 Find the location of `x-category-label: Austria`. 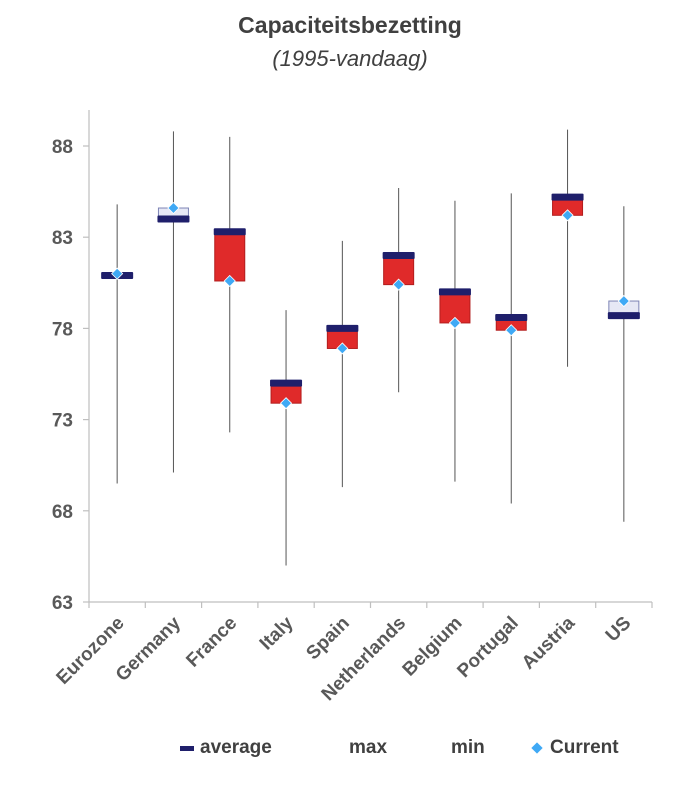

x-category-label: Austria is located at coordinates (548, 642).